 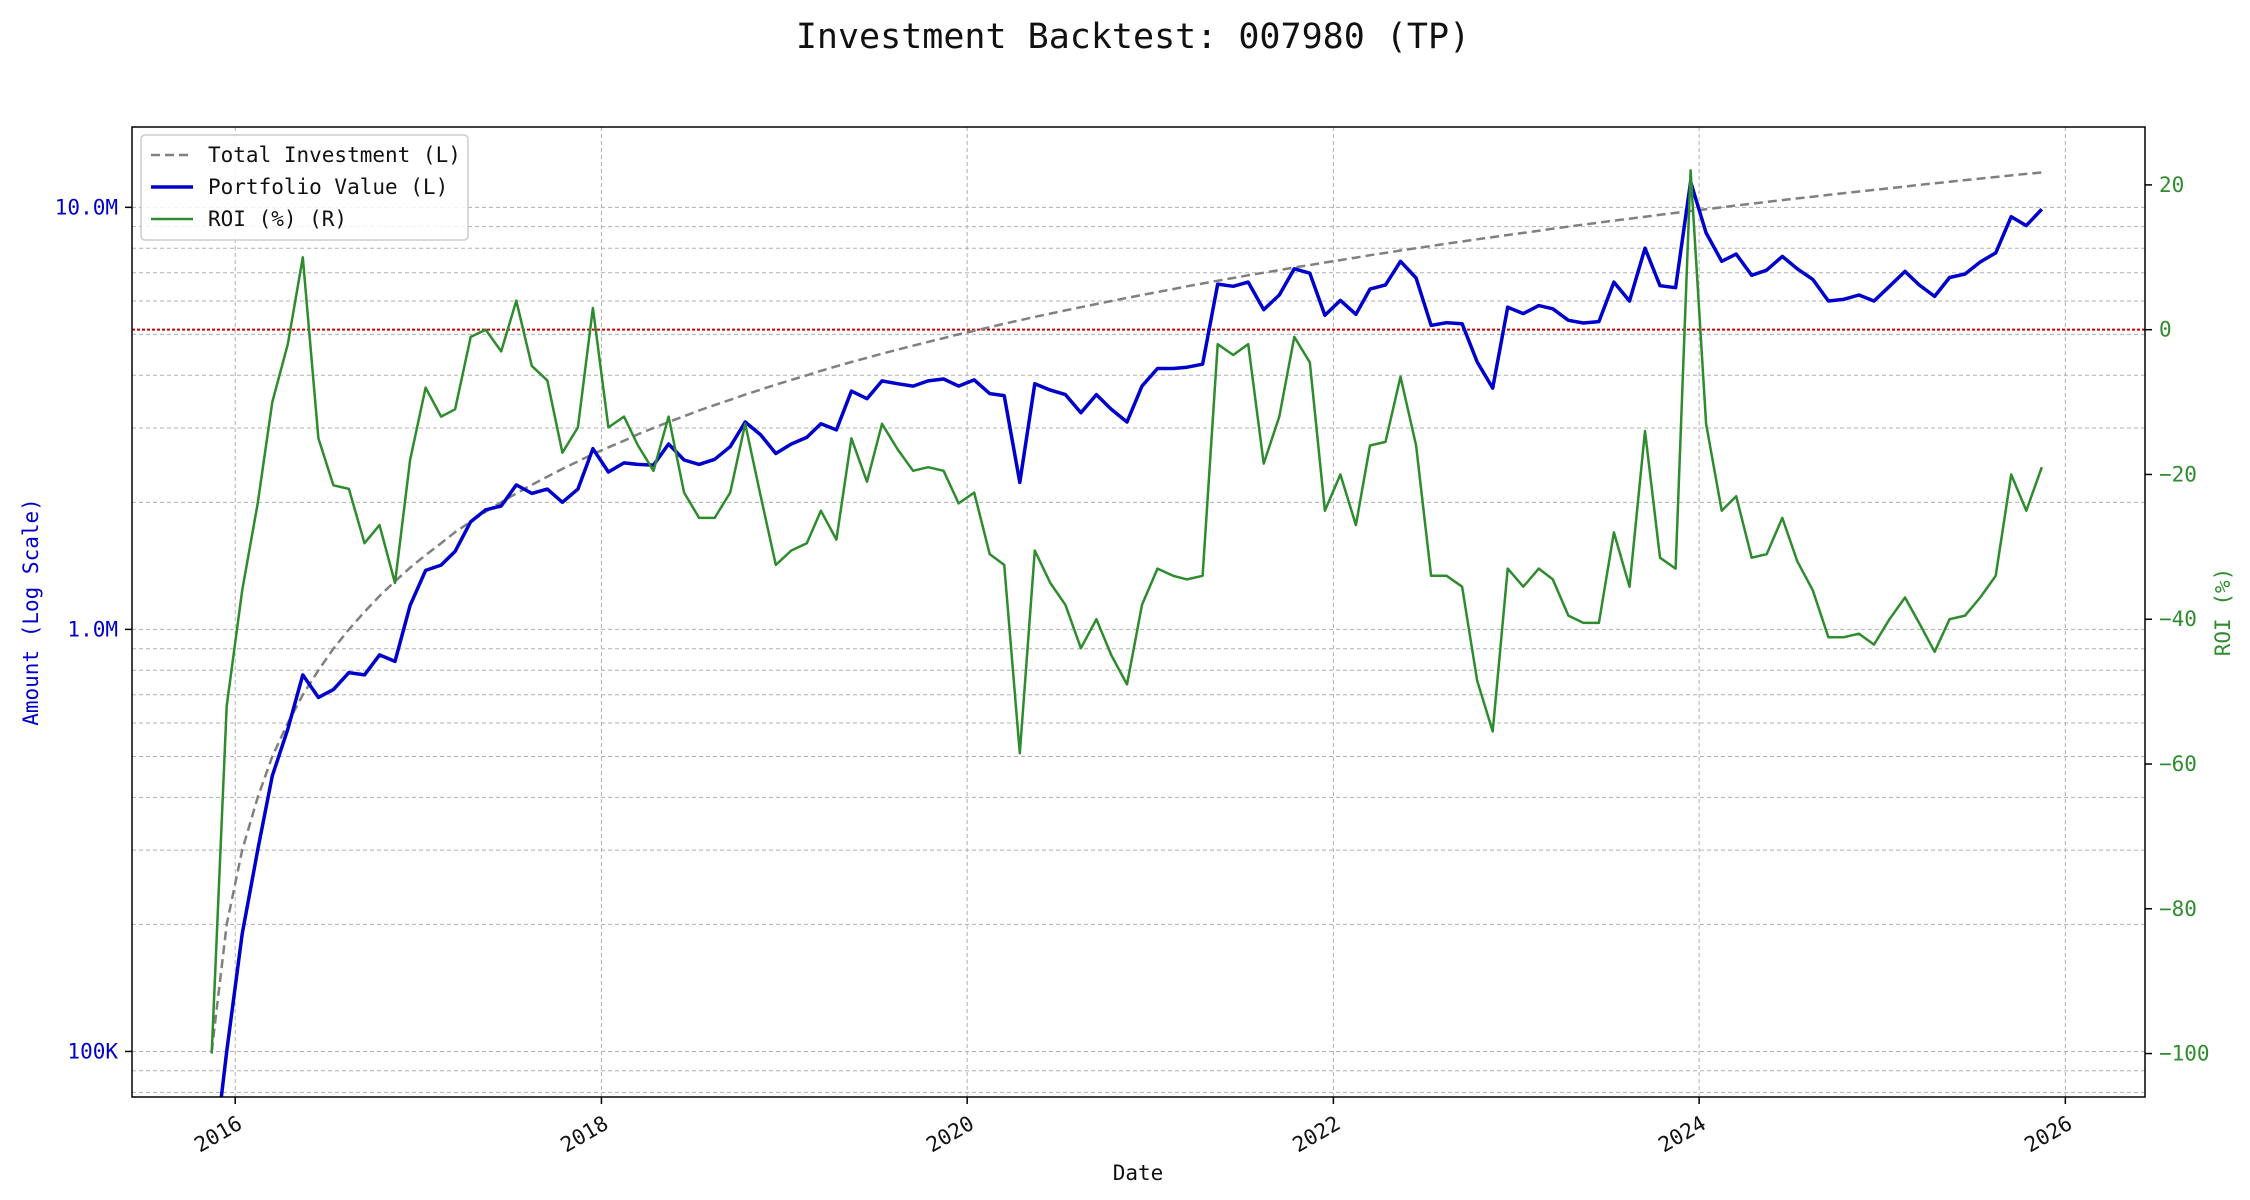 I want to click on right-tick-label: 20, so click(x=2171, y=185).